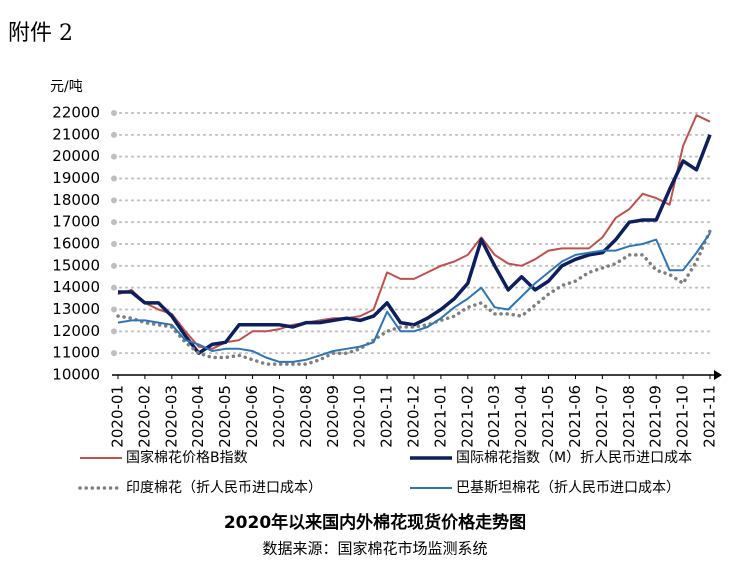 Image resolution: width=751 pixels, height=567 pixels. Describe the element at coordinates (279, 416) in the screenshot. I see `x-tick-label: 2020-07` at that location.